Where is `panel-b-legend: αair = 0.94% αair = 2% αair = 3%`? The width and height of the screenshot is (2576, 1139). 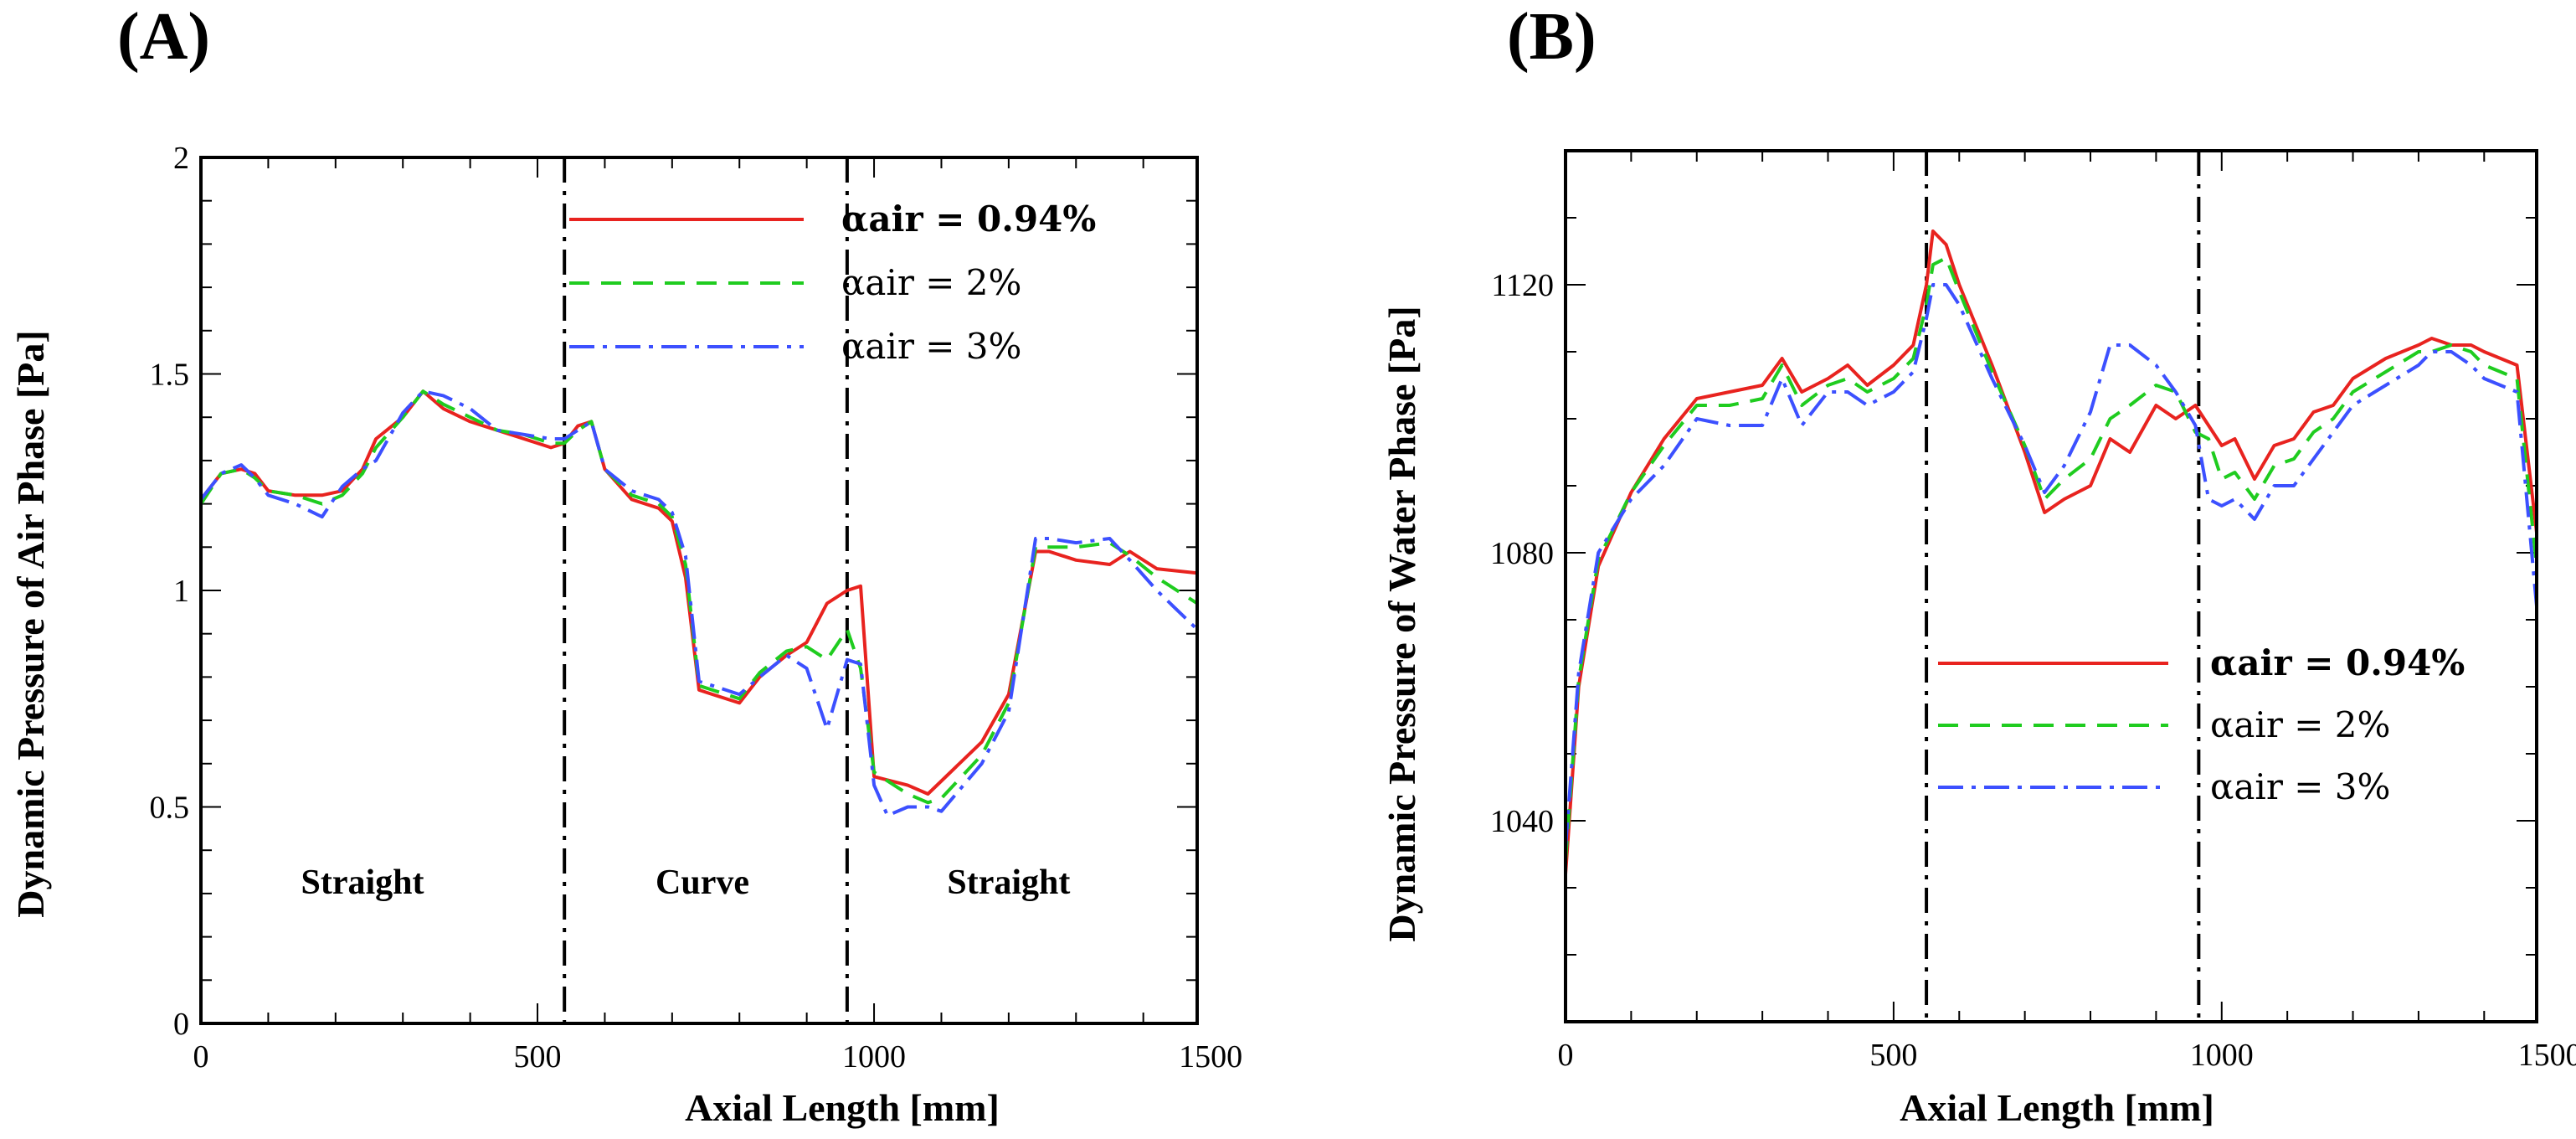
panel-b-legend: αair = 0.94% αair = 2% αair = 3% is located at coordinates (2202, 724).